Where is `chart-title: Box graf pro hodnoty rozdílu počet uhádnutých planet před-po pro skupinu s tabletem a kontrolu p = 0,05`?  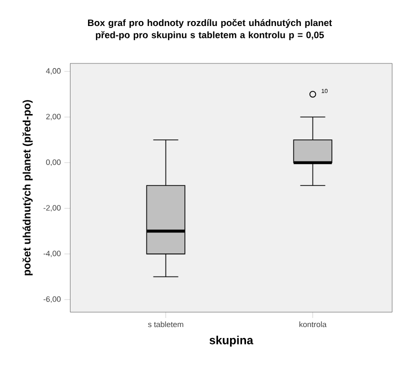 chart-title: Box graf pro hodnoty rozdílu počet uhádnutých planet před-po pro skupinu s tabletem a kontrolu p = 0,05 is located at coordinates (210, 29).